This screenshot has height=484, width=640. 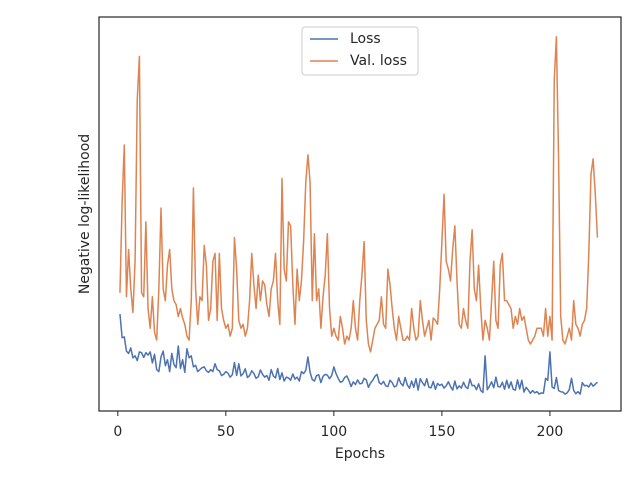 What do you see at coordinates (117, 432) in the screenshot?
I see `x-tick-label: 0` at bounding box center [117, 432].